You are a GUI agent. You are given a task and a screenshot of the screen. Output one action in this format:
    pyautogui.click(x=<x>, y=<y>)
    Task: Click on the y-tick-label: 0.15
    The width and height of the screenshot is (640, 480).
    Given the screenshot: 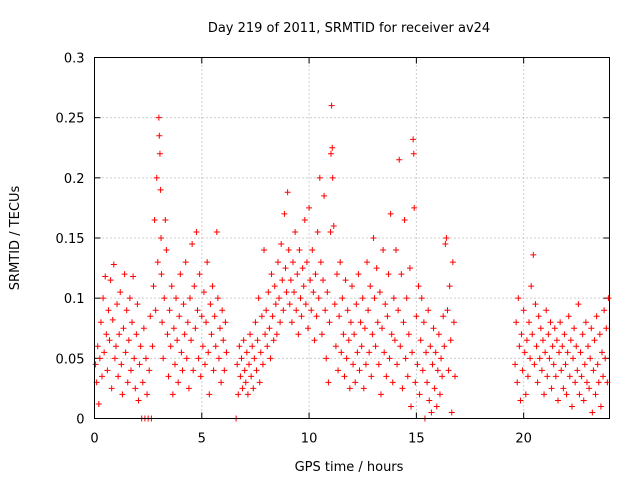 What is the action you would take?
    pyautogui.click(x=70, y=239)
    